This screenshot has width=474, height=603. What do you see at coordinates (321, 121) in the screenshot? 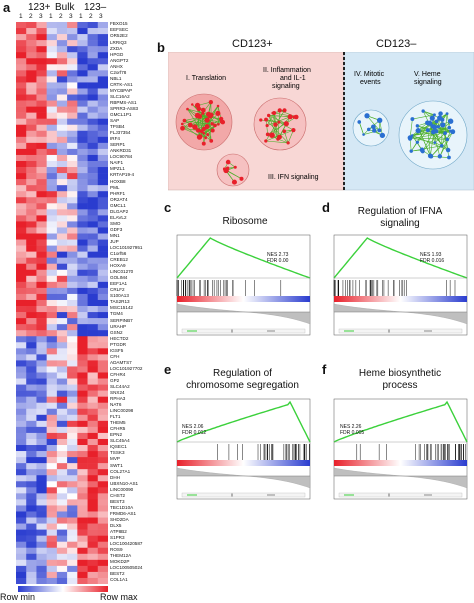
I see `network-diagram` at bounding box center [321, 121].